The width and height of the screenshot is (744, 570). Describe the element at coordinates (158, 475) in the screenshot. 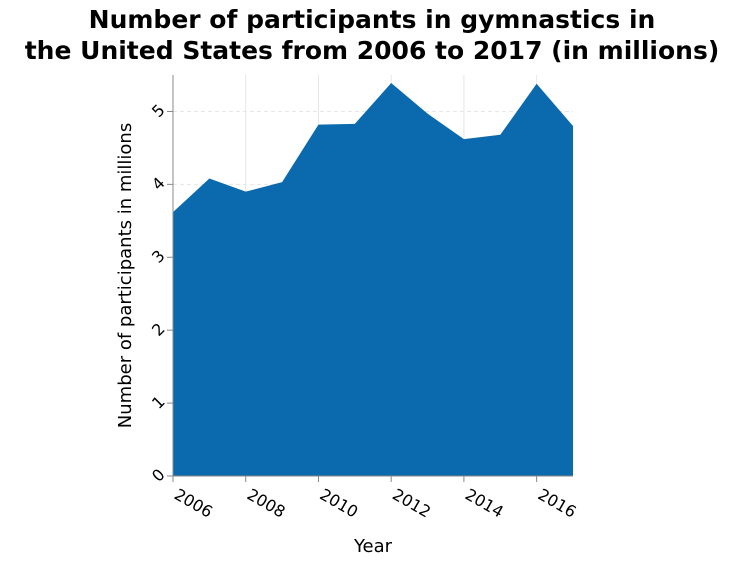

I see `y-tick-label: 0` at that location.